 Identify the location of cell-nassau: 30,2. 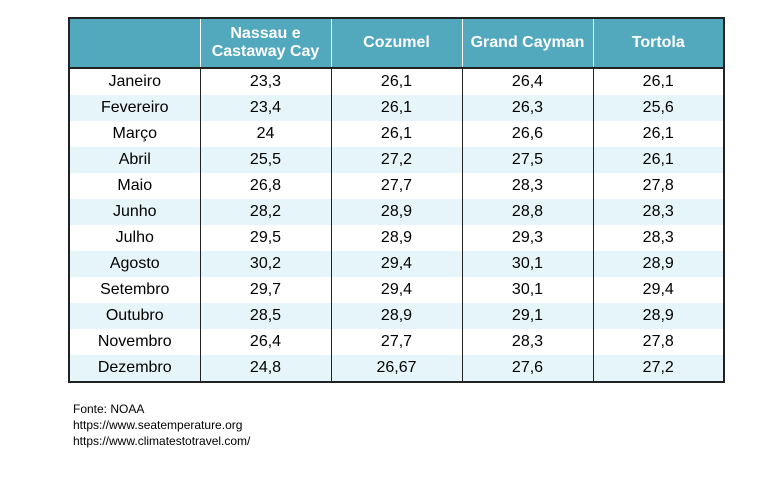
(265, 264).